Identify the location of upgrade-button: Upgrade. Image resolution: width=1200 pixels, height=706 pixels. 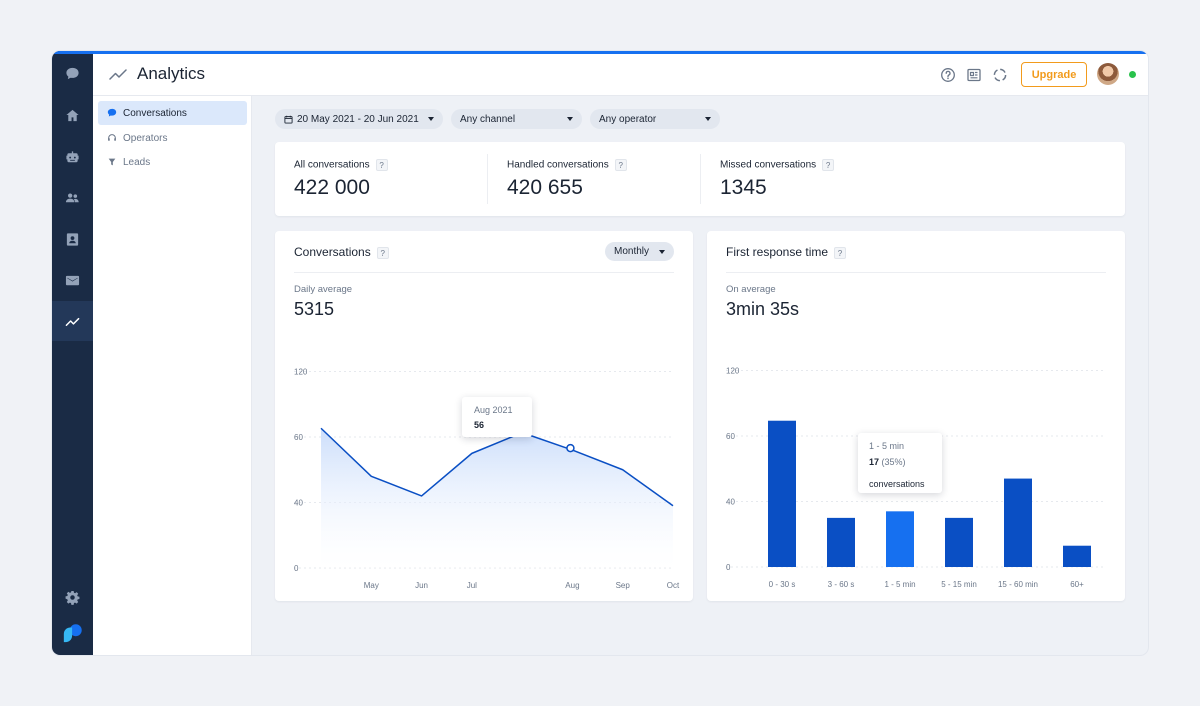
(1054, 74).